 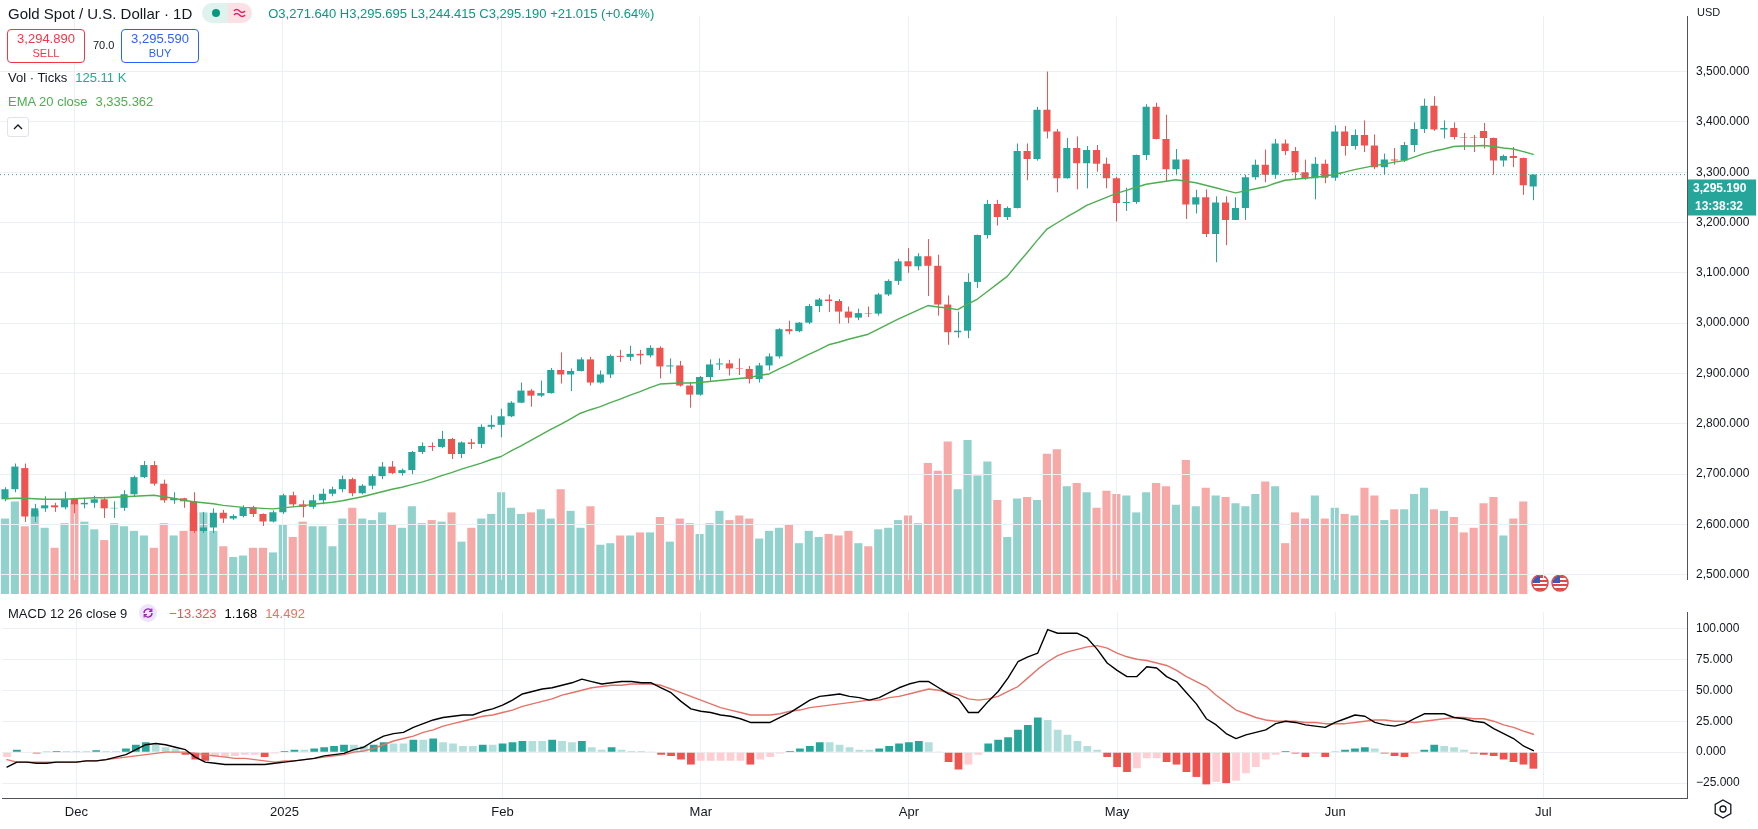 I want to click on annotation: 3,335.362, so click(x=124, y=101).